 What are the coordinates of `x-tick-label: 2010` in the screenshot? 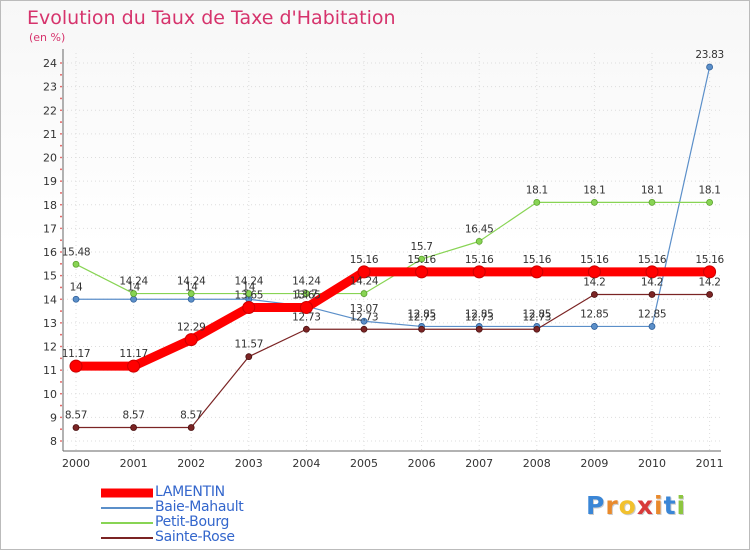 It's located at (652, 463).